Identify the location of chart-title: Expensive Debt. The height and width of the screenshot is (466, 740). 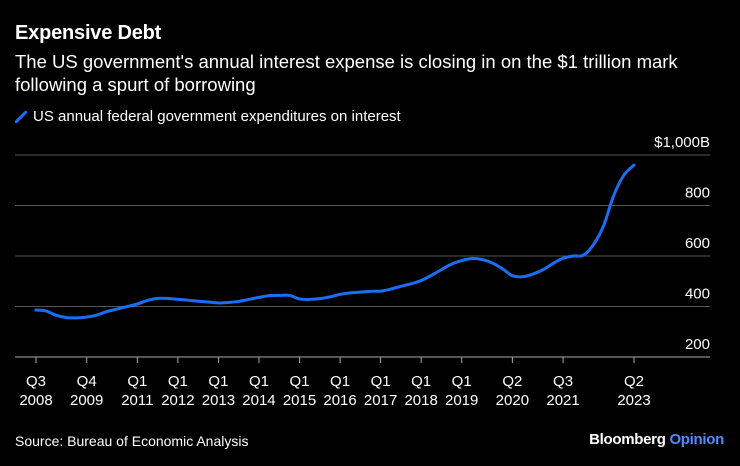
(88, 33).